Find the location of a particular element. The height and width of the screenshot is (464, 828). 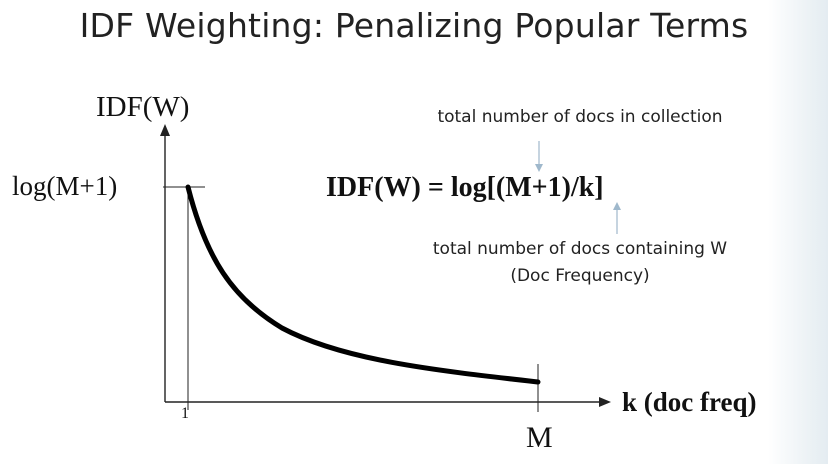

x-axis-label: k (doc freq) is located at coordinates (689, 402).